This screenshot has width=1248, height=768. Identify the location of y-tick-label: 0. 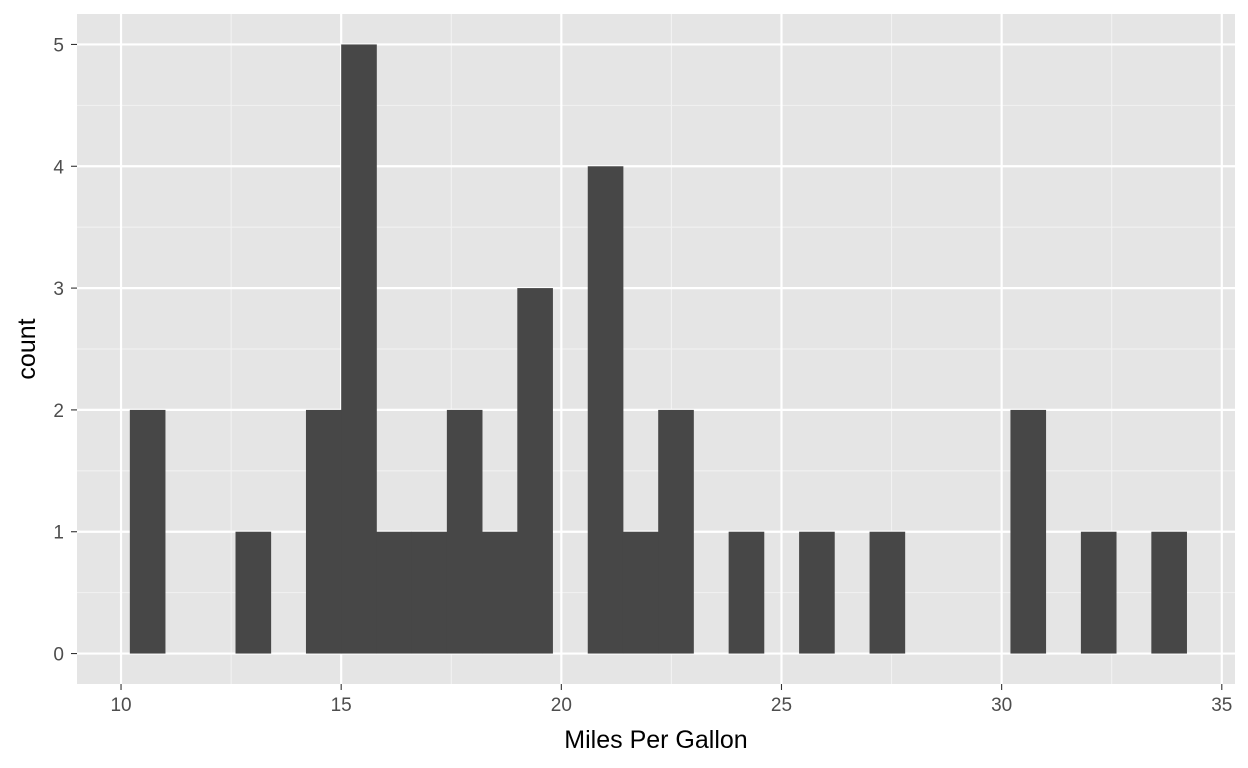
(58, 655).